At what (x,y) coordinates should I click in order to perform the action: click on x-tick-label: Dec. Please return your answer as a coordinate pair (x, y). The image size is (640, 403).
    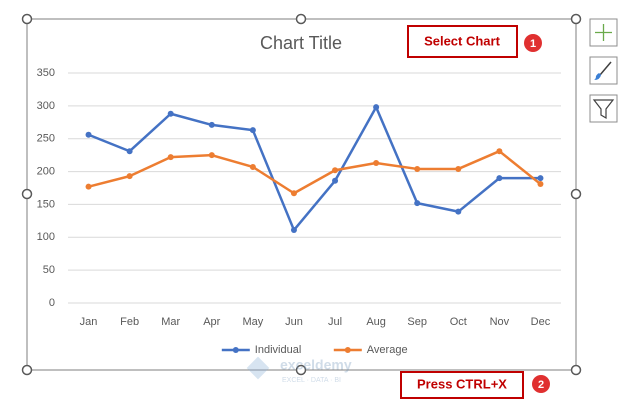
    Looking at the image, I should click on (541, 322).